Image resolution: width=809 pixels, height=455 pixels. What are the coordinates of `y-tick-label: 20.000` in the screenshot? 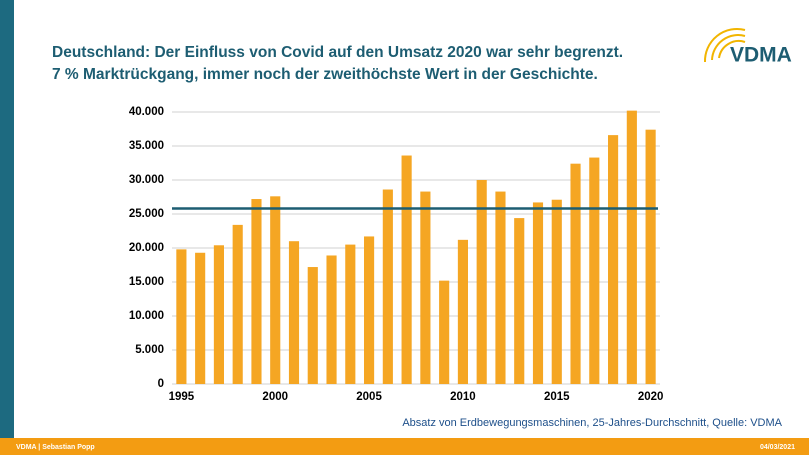 It's located at (146, 248).